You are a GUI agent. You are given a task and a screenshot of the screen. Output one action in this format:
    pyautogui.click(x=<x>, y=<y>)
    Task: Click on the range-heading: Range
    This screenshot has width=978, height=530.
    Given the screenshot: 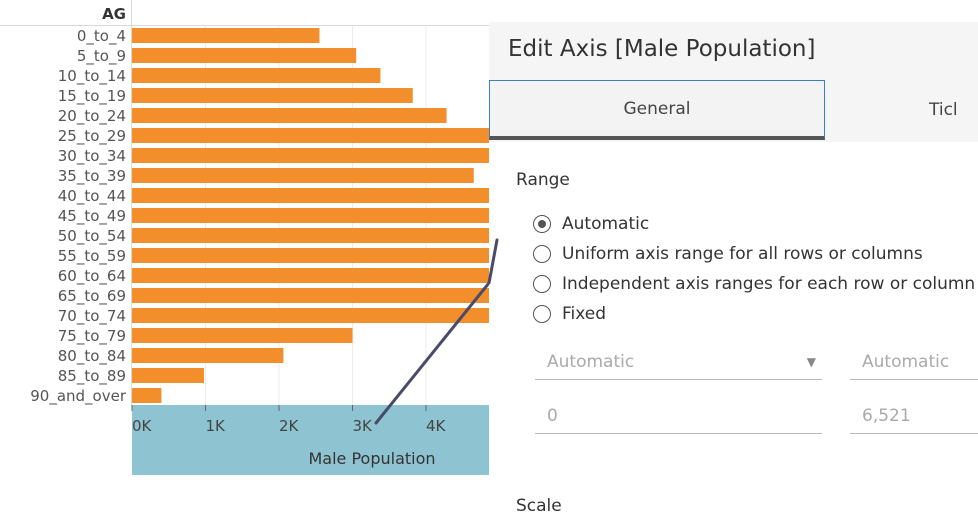 What is the action you would take?
    pyautogui.click(x=543, y=180)
    